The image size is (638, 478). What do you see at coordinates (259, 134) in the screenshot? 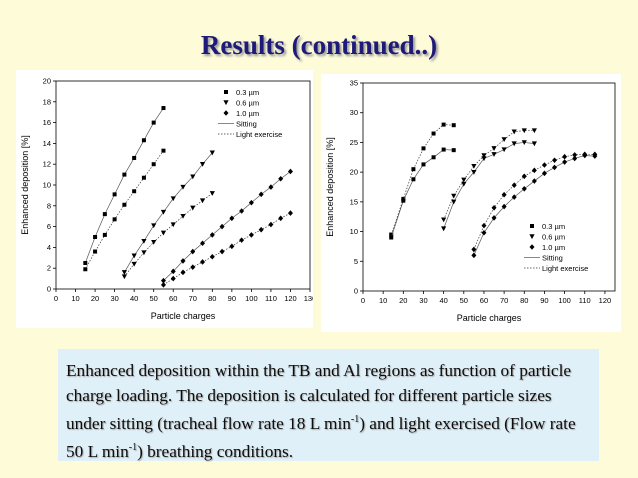
I see `chart1-legend-label: Light exercise` at bounding box center [259, 134].